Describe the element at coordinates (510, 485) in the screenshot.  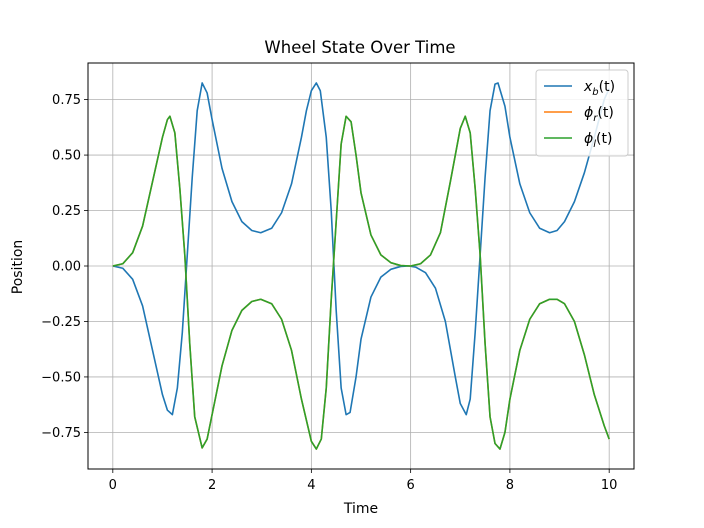
I see `x-tick-label: 8` at that location.